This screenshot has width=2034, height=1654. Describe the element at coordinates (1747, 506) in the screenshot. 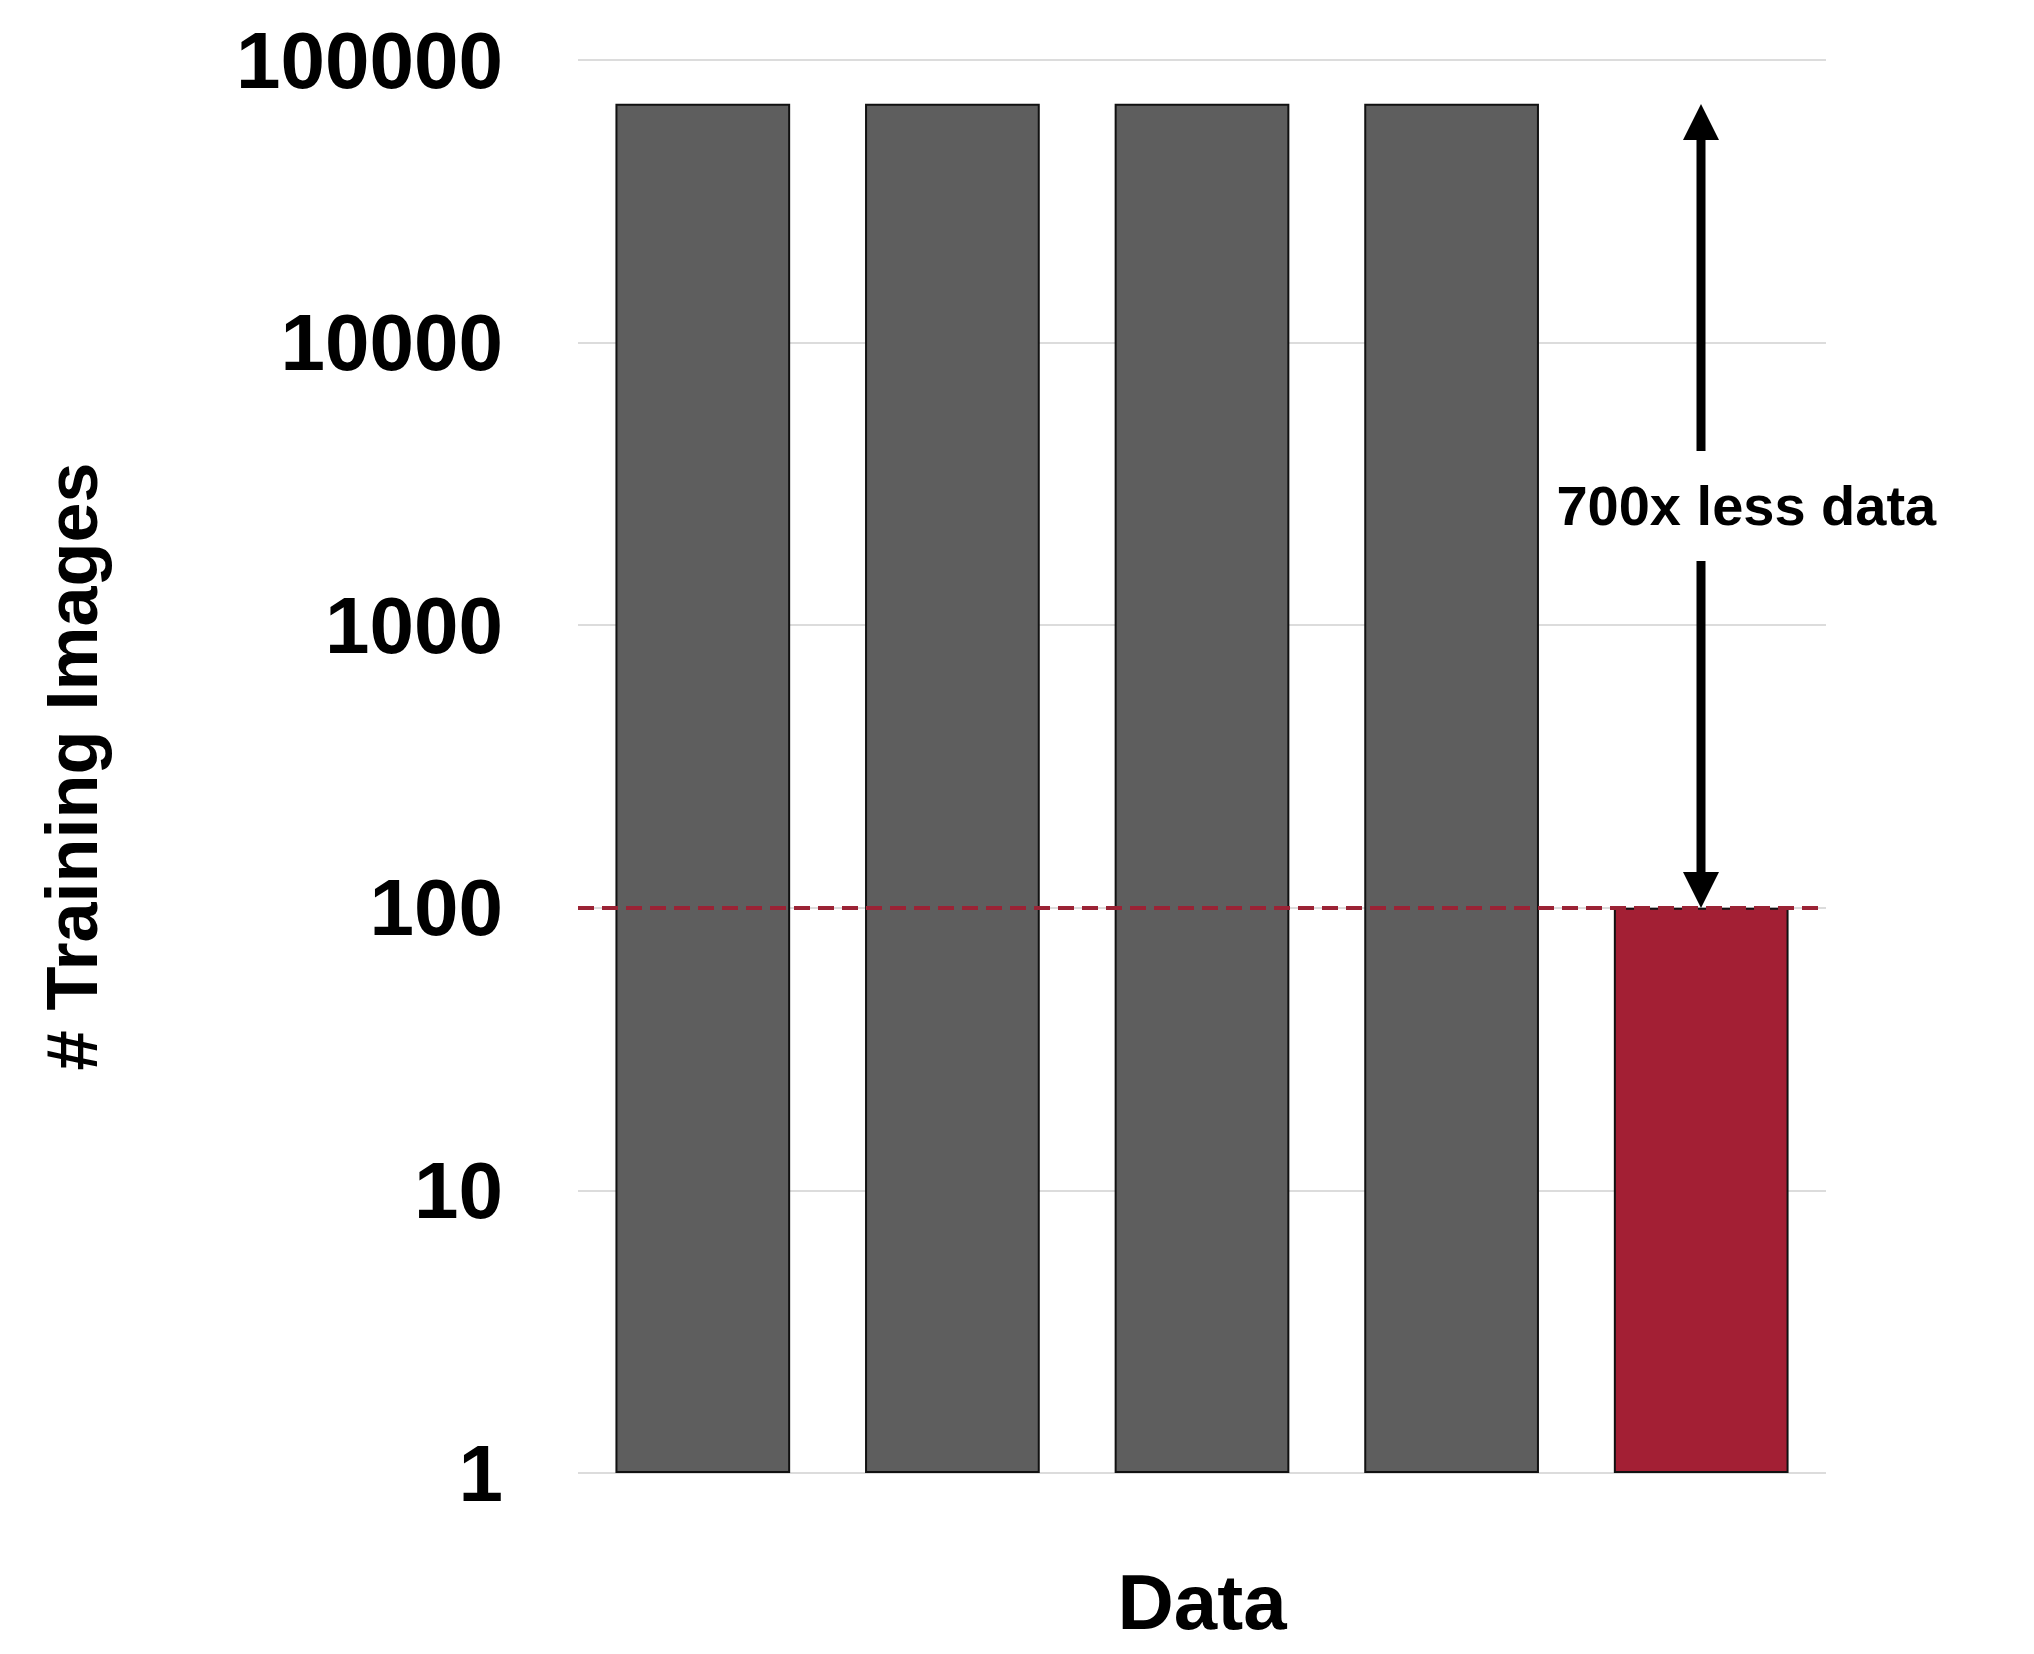

I see `annotation: 700x less data` at that location.